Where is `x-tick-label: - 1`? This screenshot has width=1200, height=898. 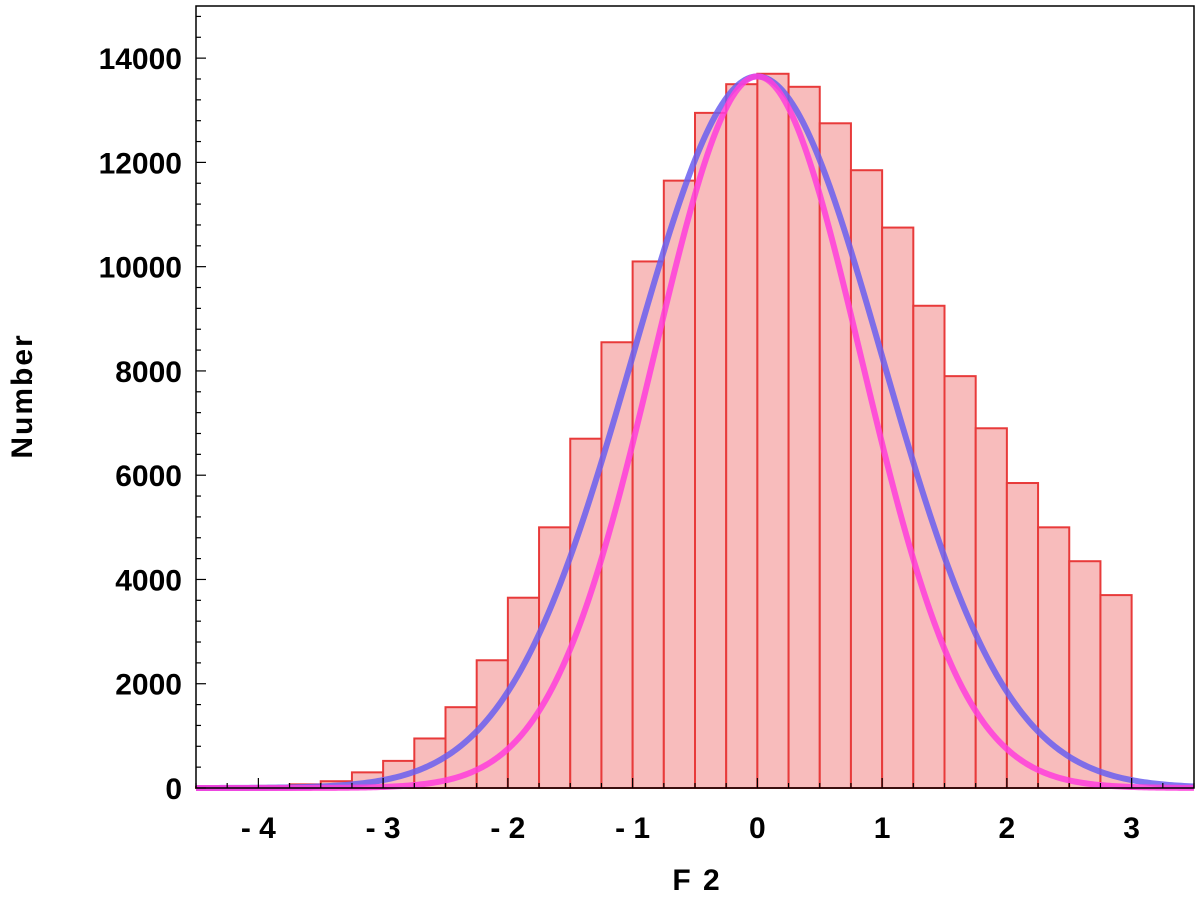 x-tick-label: - 1 is located at coordinates (632, 828).